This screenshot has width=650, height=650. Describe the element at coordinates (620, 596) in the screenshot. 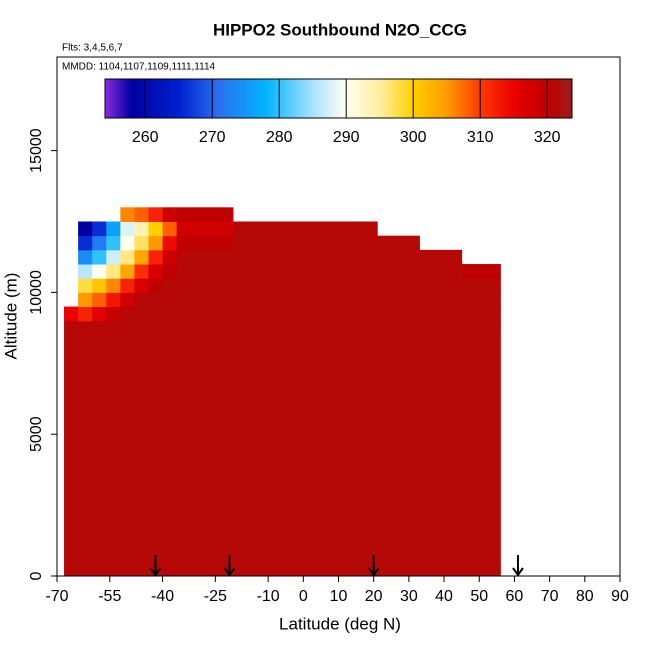

I see `x-tick-label: 90` at that location.